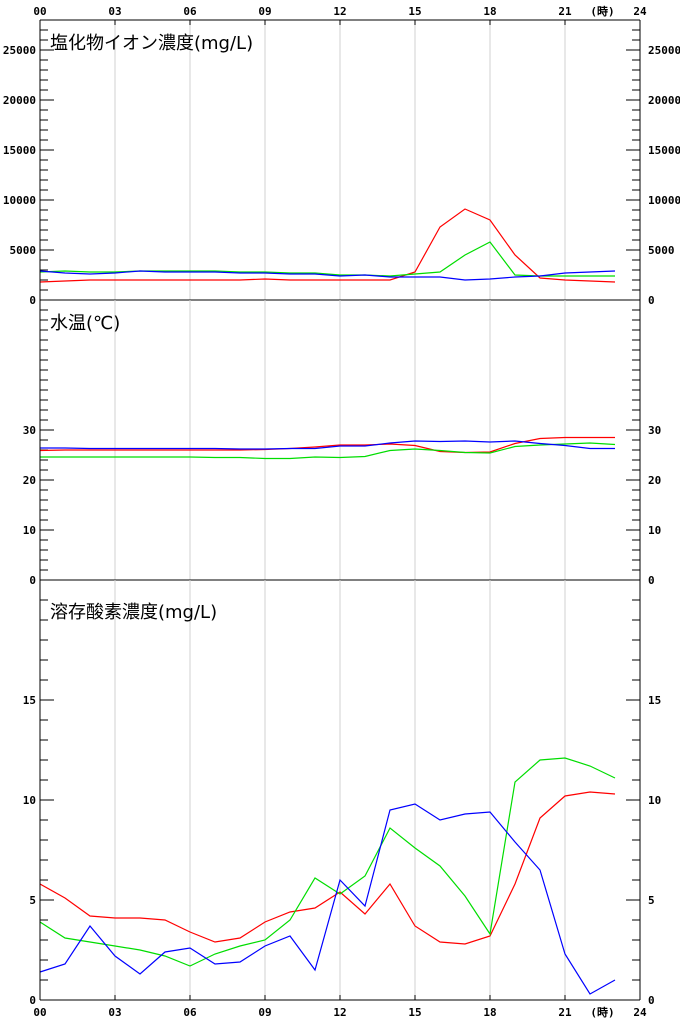 The width and height of the screenshot is (680, 1020). What do you see at coordinates (190, 11) in the screenshot?
I see `x-tick-label-top: 06` at bounding box center [190, 11].